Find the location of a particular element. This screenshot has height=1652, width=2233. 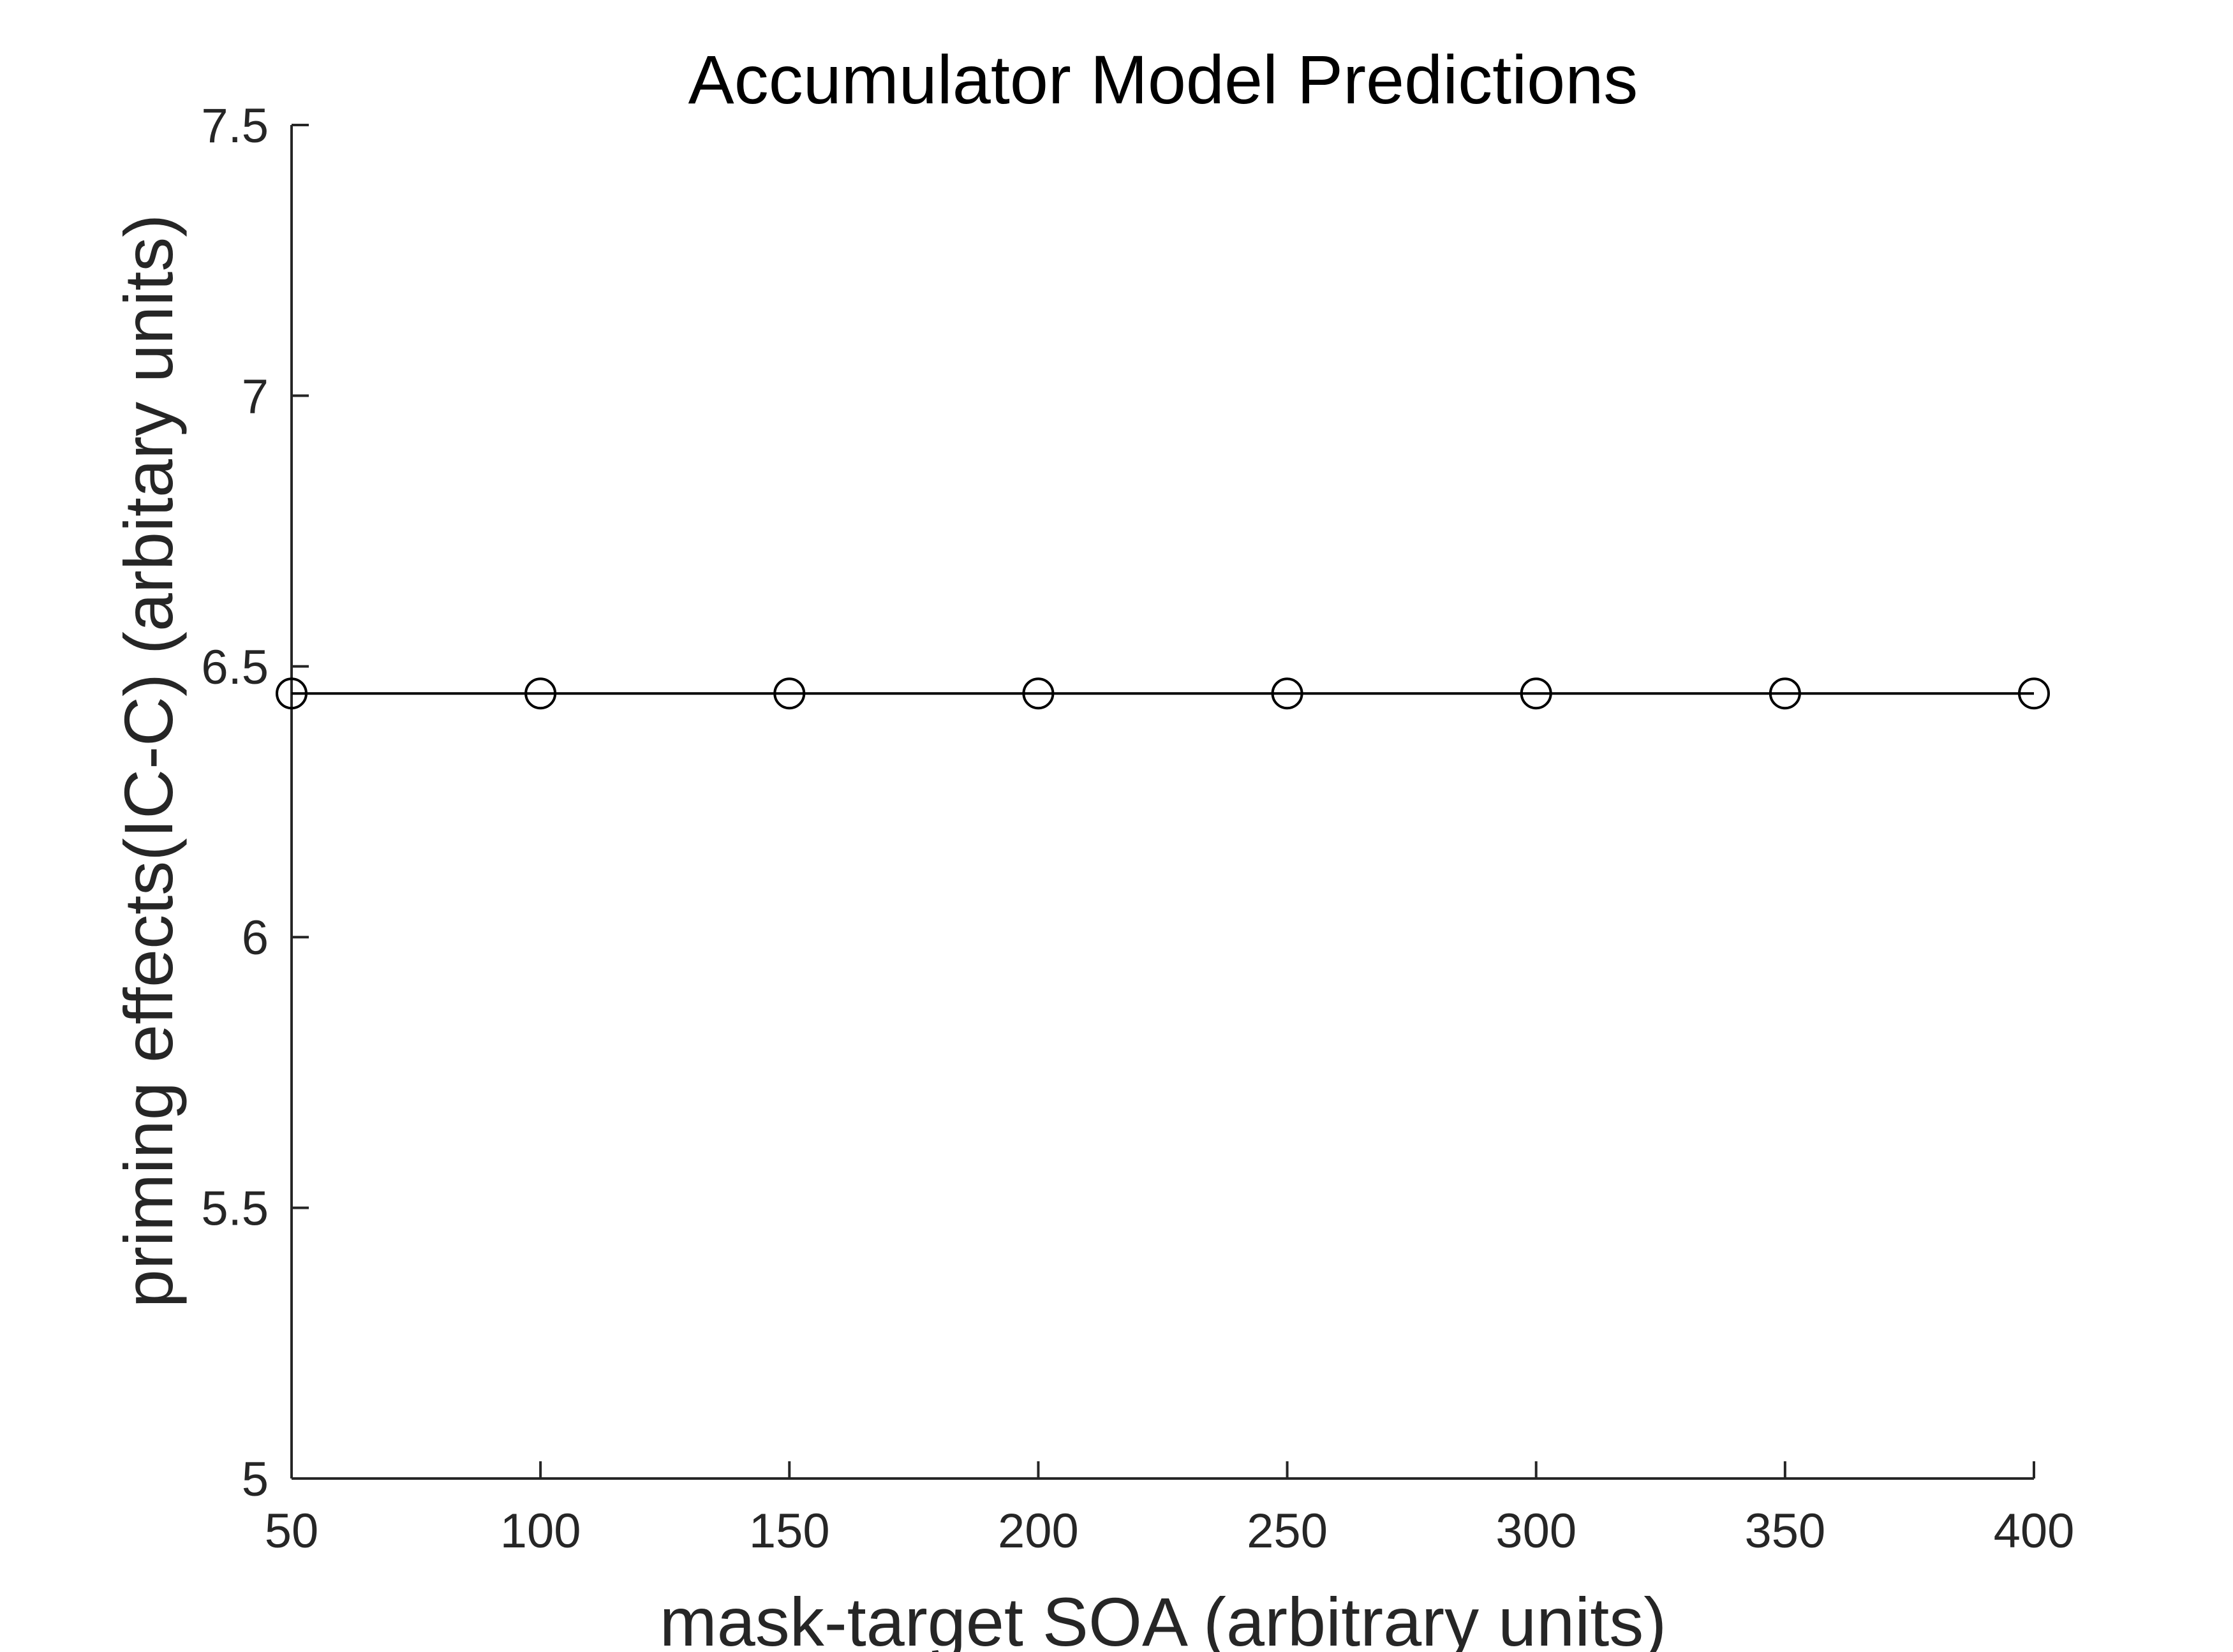

y-tick-label: 7.5 is located at coordinates (235, 126).